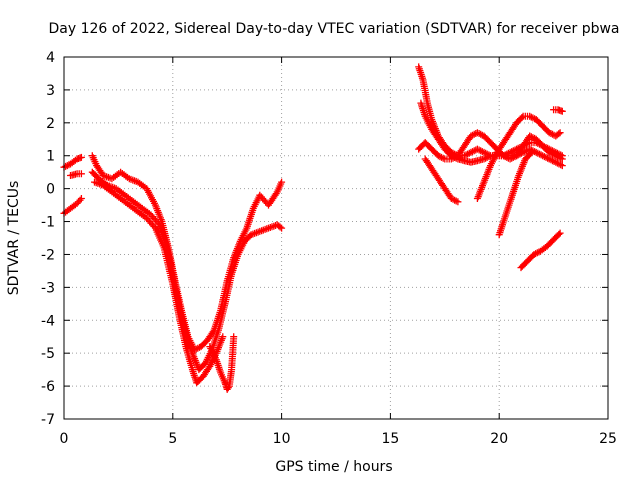 This screenshot has width=640, height=480. I want to click on x-tick-label: 20, so click(499, 439).